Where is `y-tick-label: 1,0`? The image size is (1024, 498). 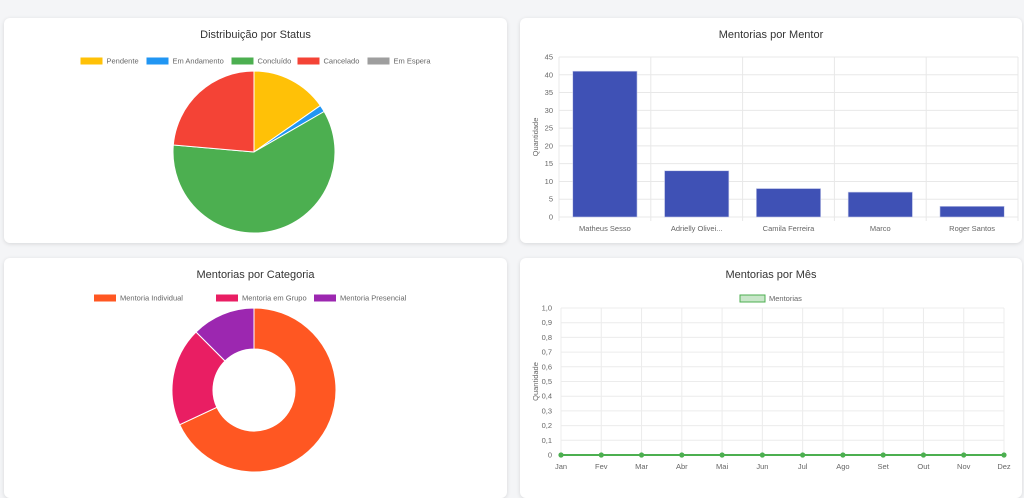 y-tick-label: 1,0 is located at coordinates (547, 308).